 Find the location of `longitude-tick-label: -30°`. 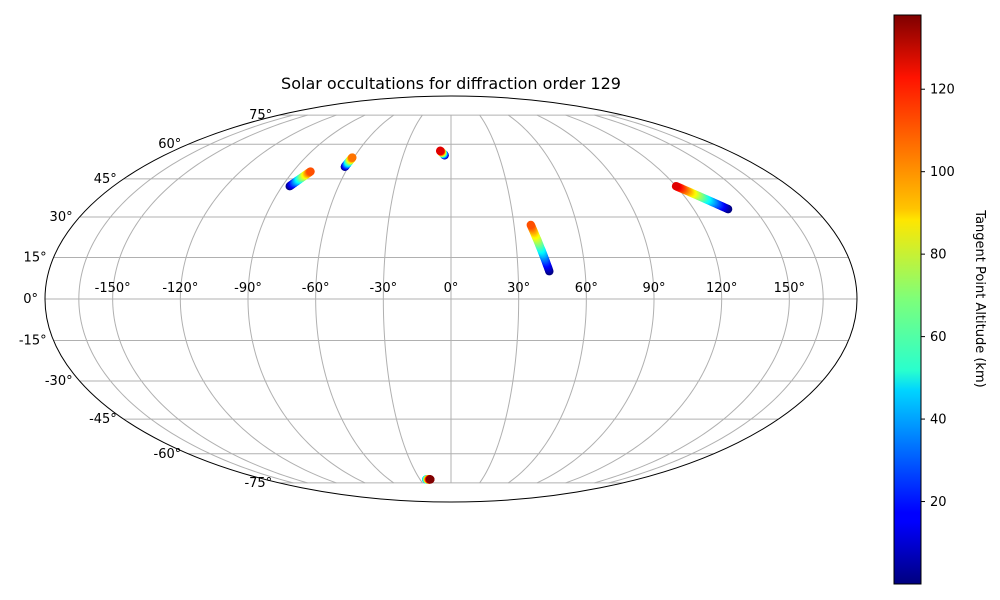

longitude-tick-label: -30° is located at coordinates (383, 288).